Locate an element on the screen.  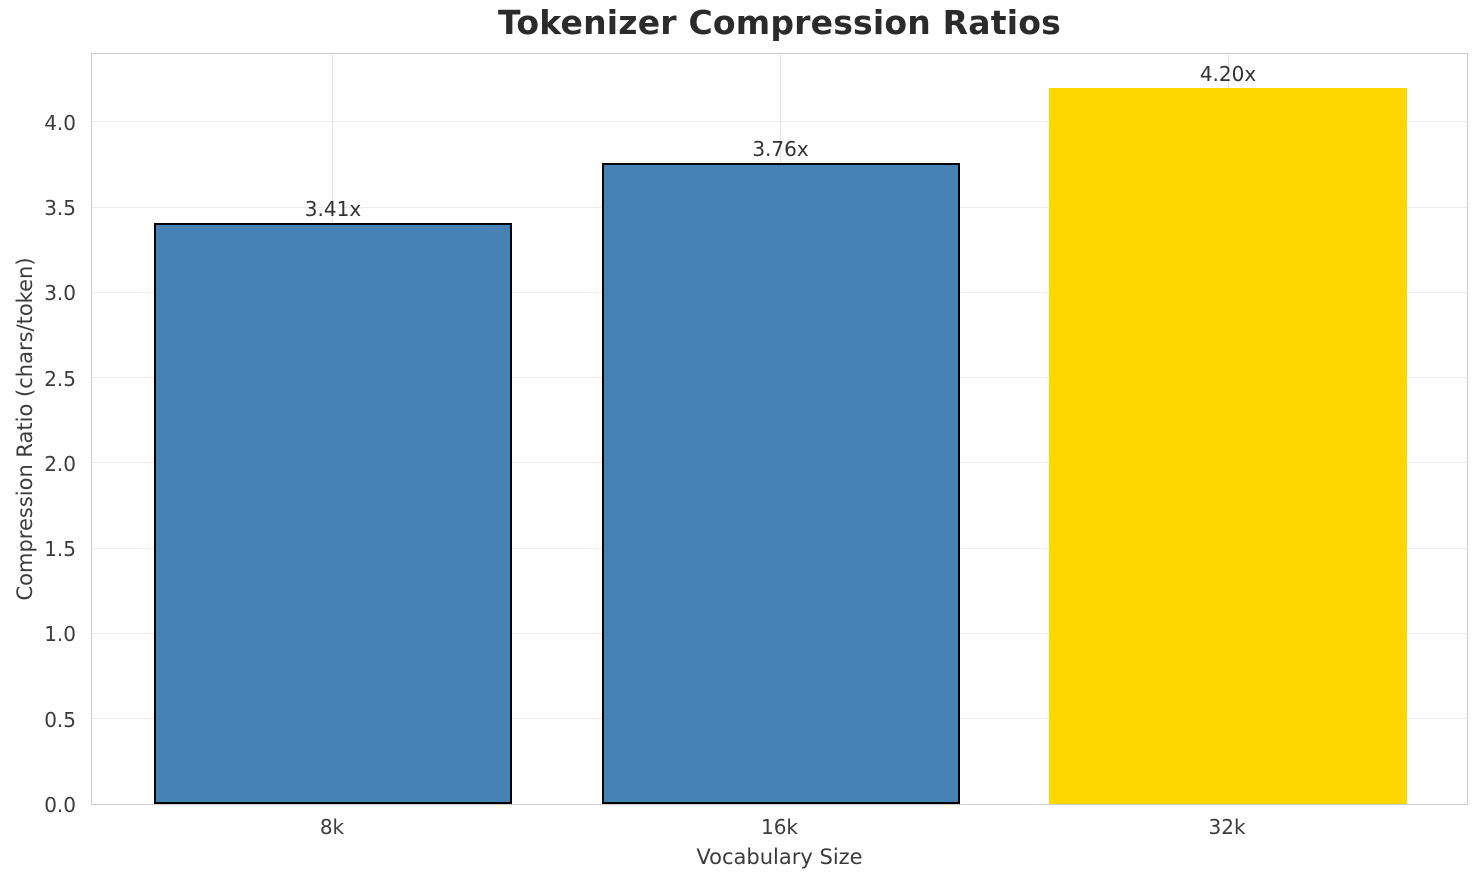
y-tick-label: 0.5 is located at coordinates (60, 719).